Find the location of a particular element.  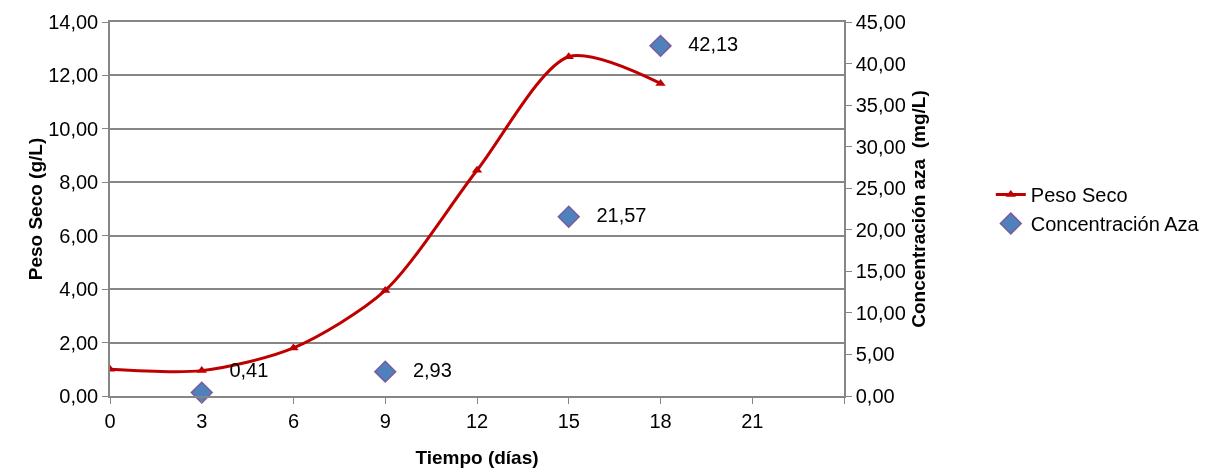

y2-tick-label: 5,00 is located at coordinates (875, 354).